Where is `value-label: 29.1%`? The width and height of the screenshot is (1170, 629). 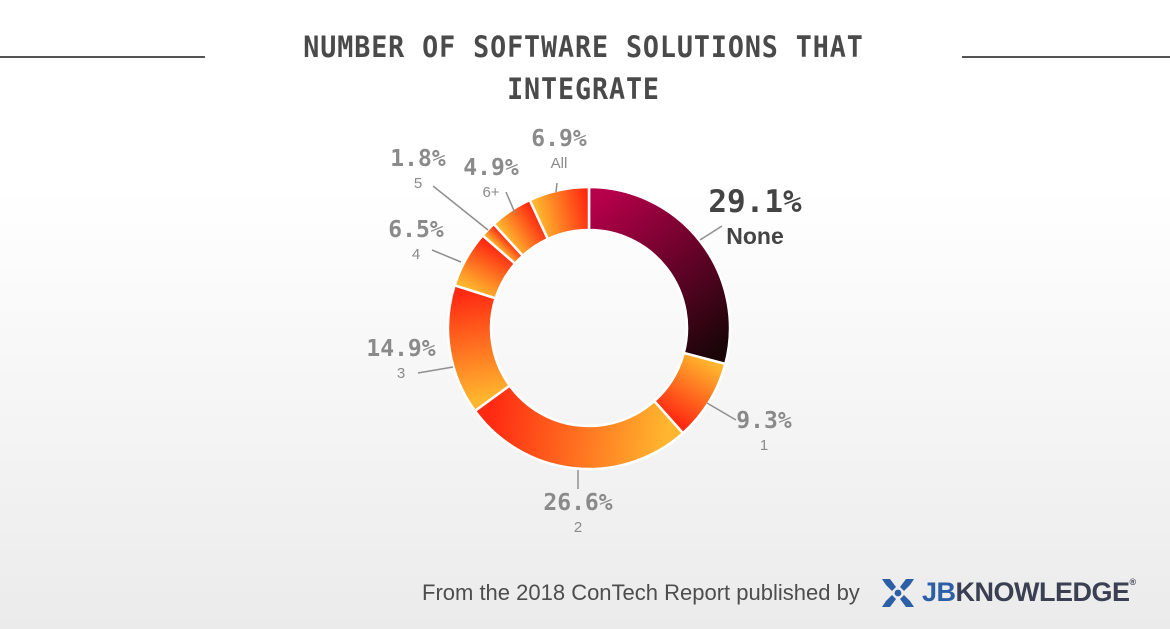 value-label: 29.1% is located at coordinates (755, 202).